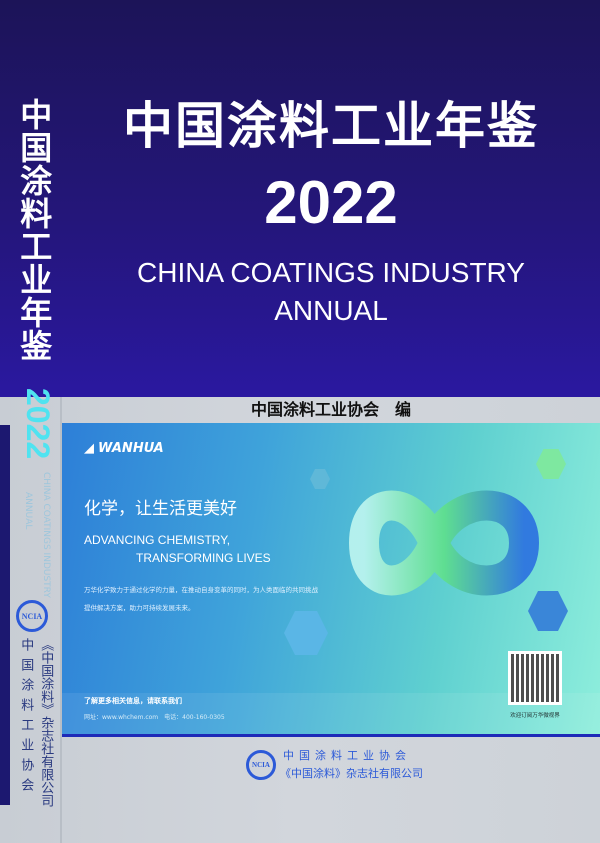  I want to click on brand-name: WANHUA, so click(131, 448).